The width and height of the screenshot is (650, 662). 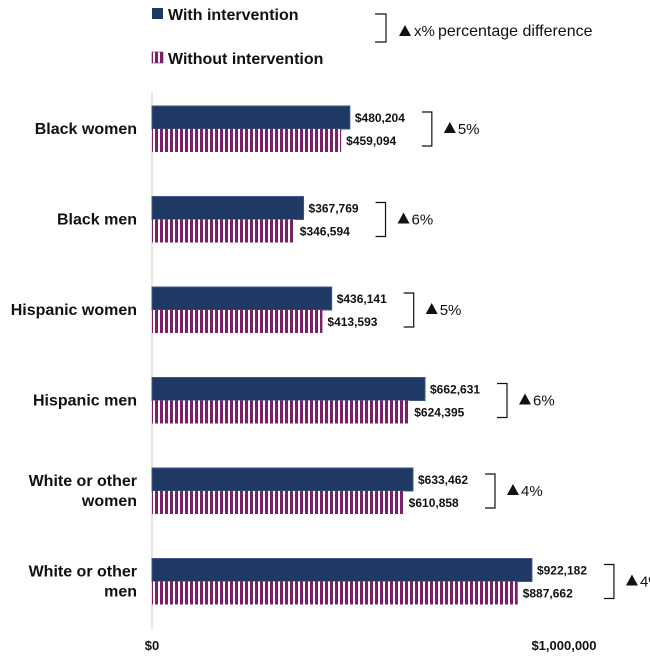 What do you see at coordinates (381, 28) in the screenshot?
I see `legend-bracket` at bounding box center [381, 28].